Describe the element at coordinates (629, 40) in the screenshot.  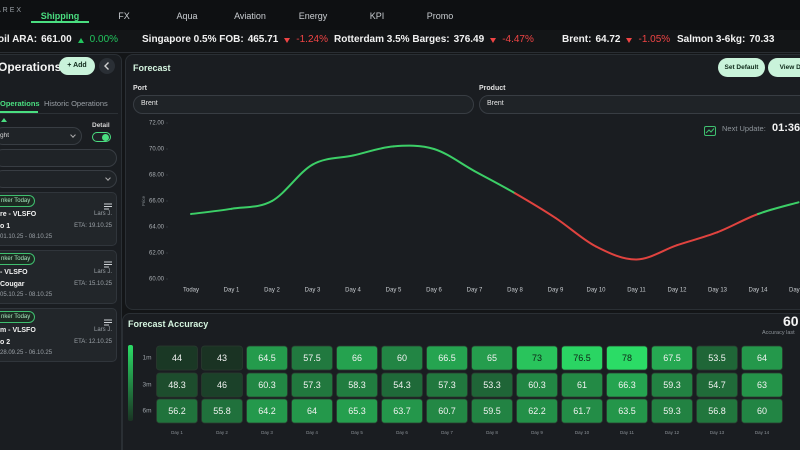
I see `trend-arrow` at that location.